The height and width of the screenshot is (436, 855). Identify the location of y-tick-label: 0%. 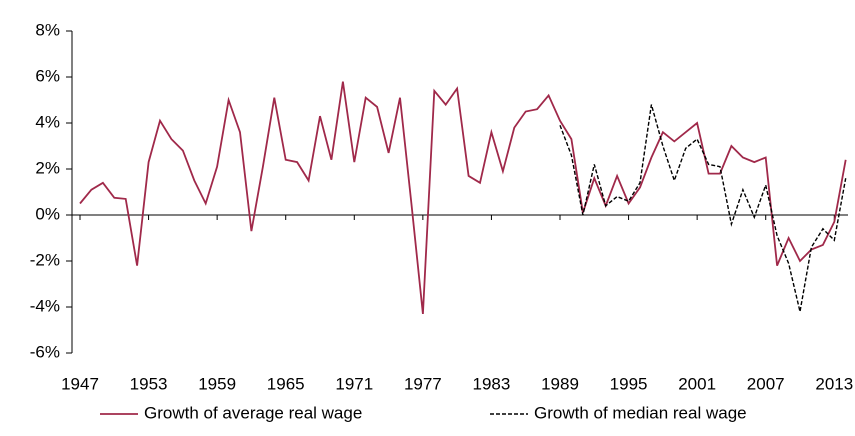
(47, 213).